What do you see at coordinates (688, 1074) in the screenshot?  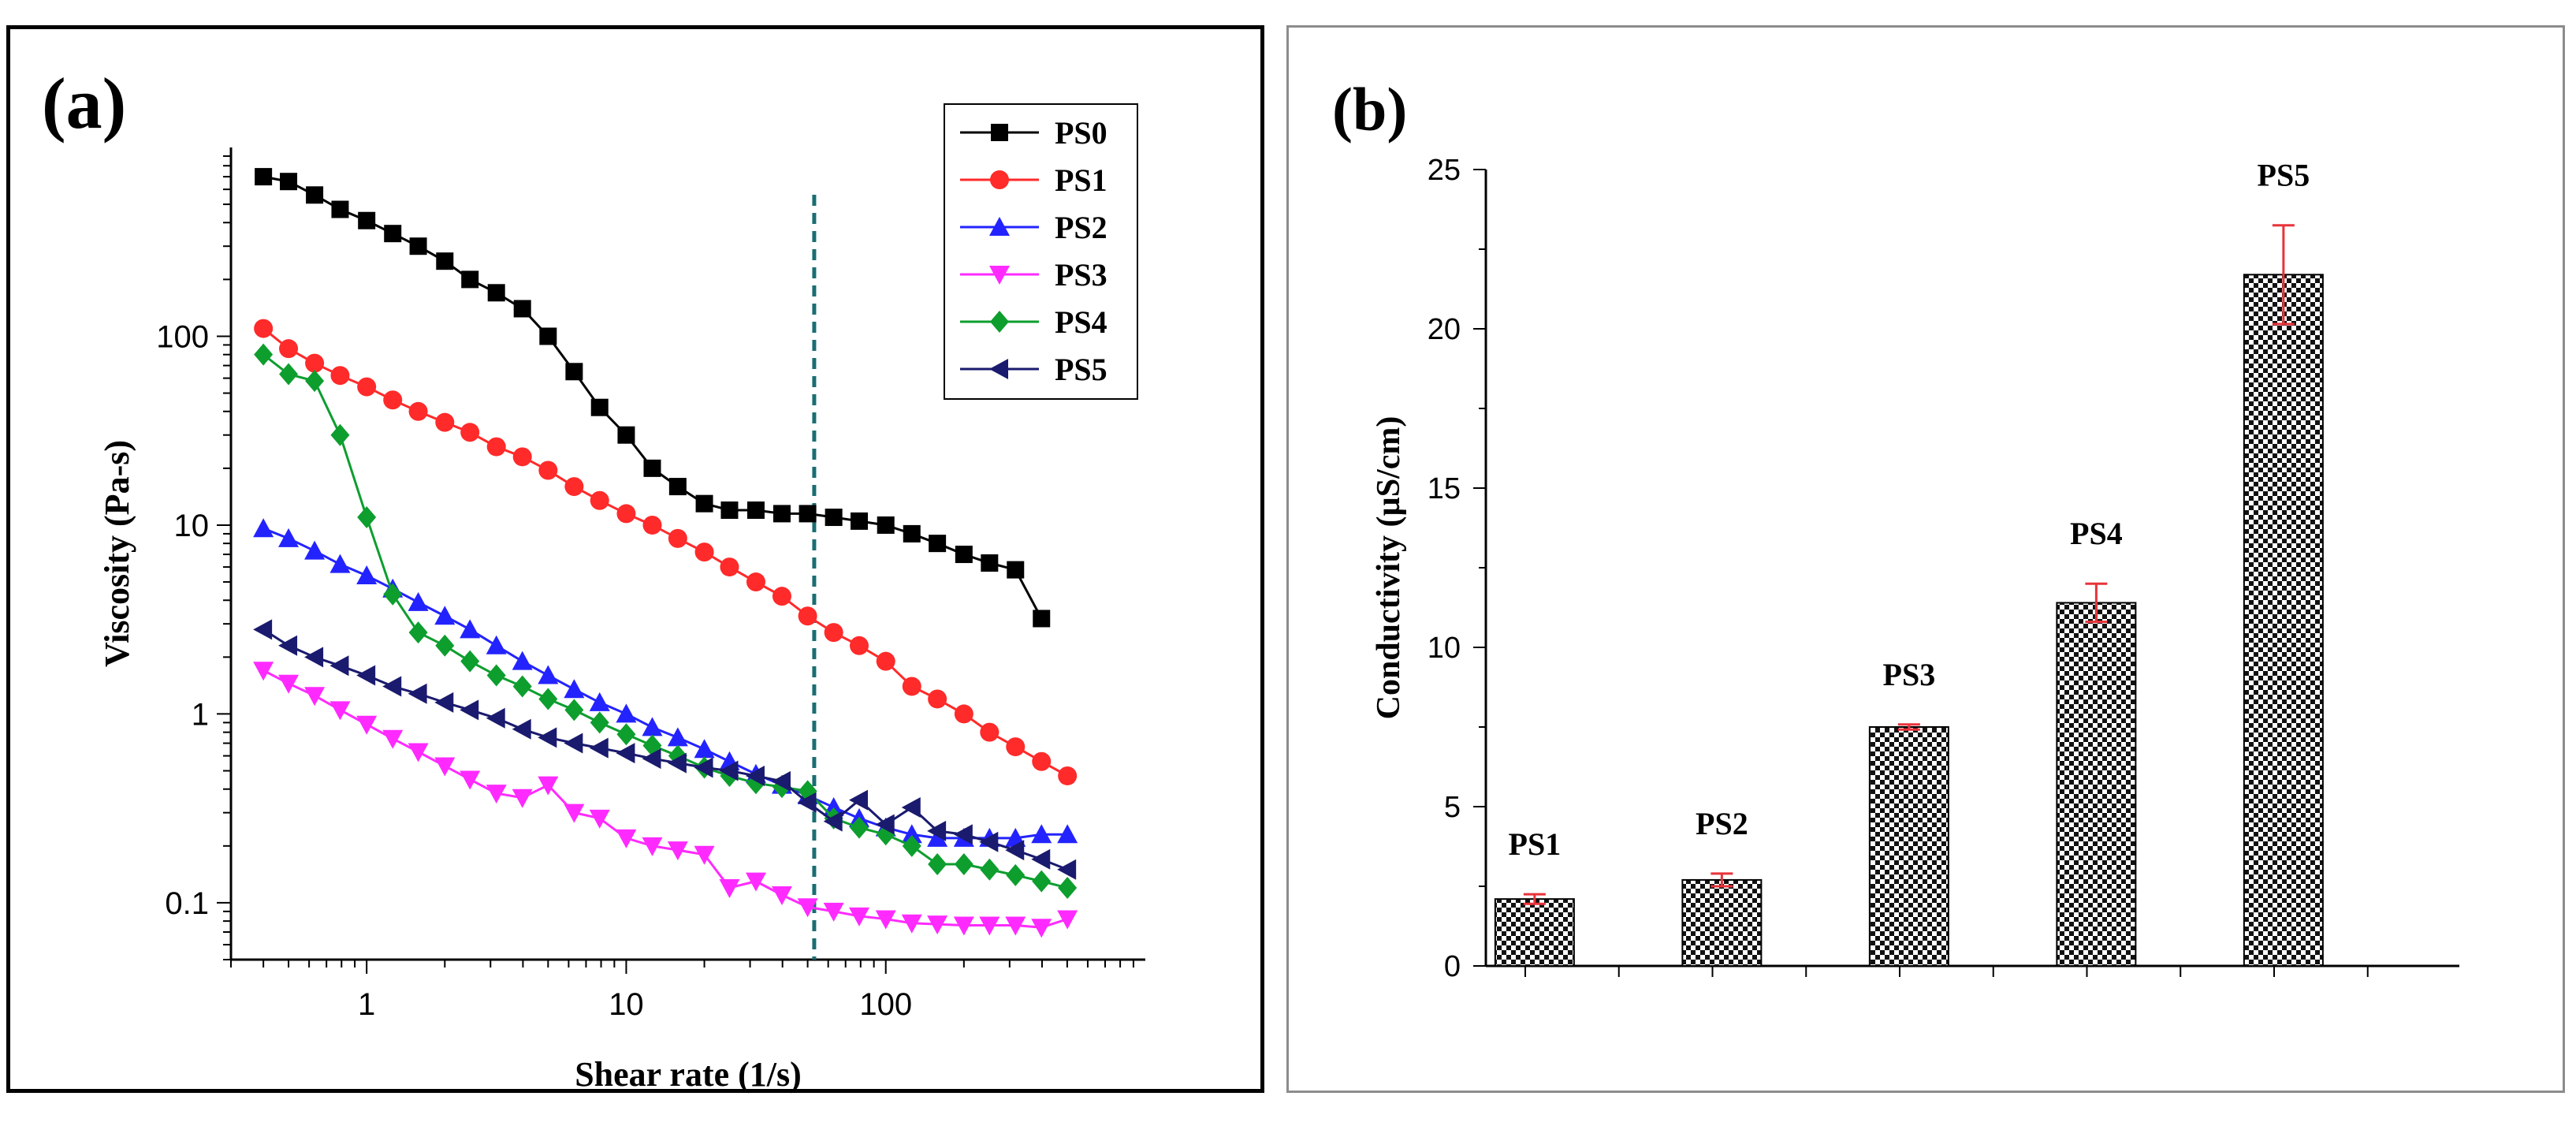 I see `x-axis-title-a: Shear rate (1/s)` at bounding box center [688, 1074].